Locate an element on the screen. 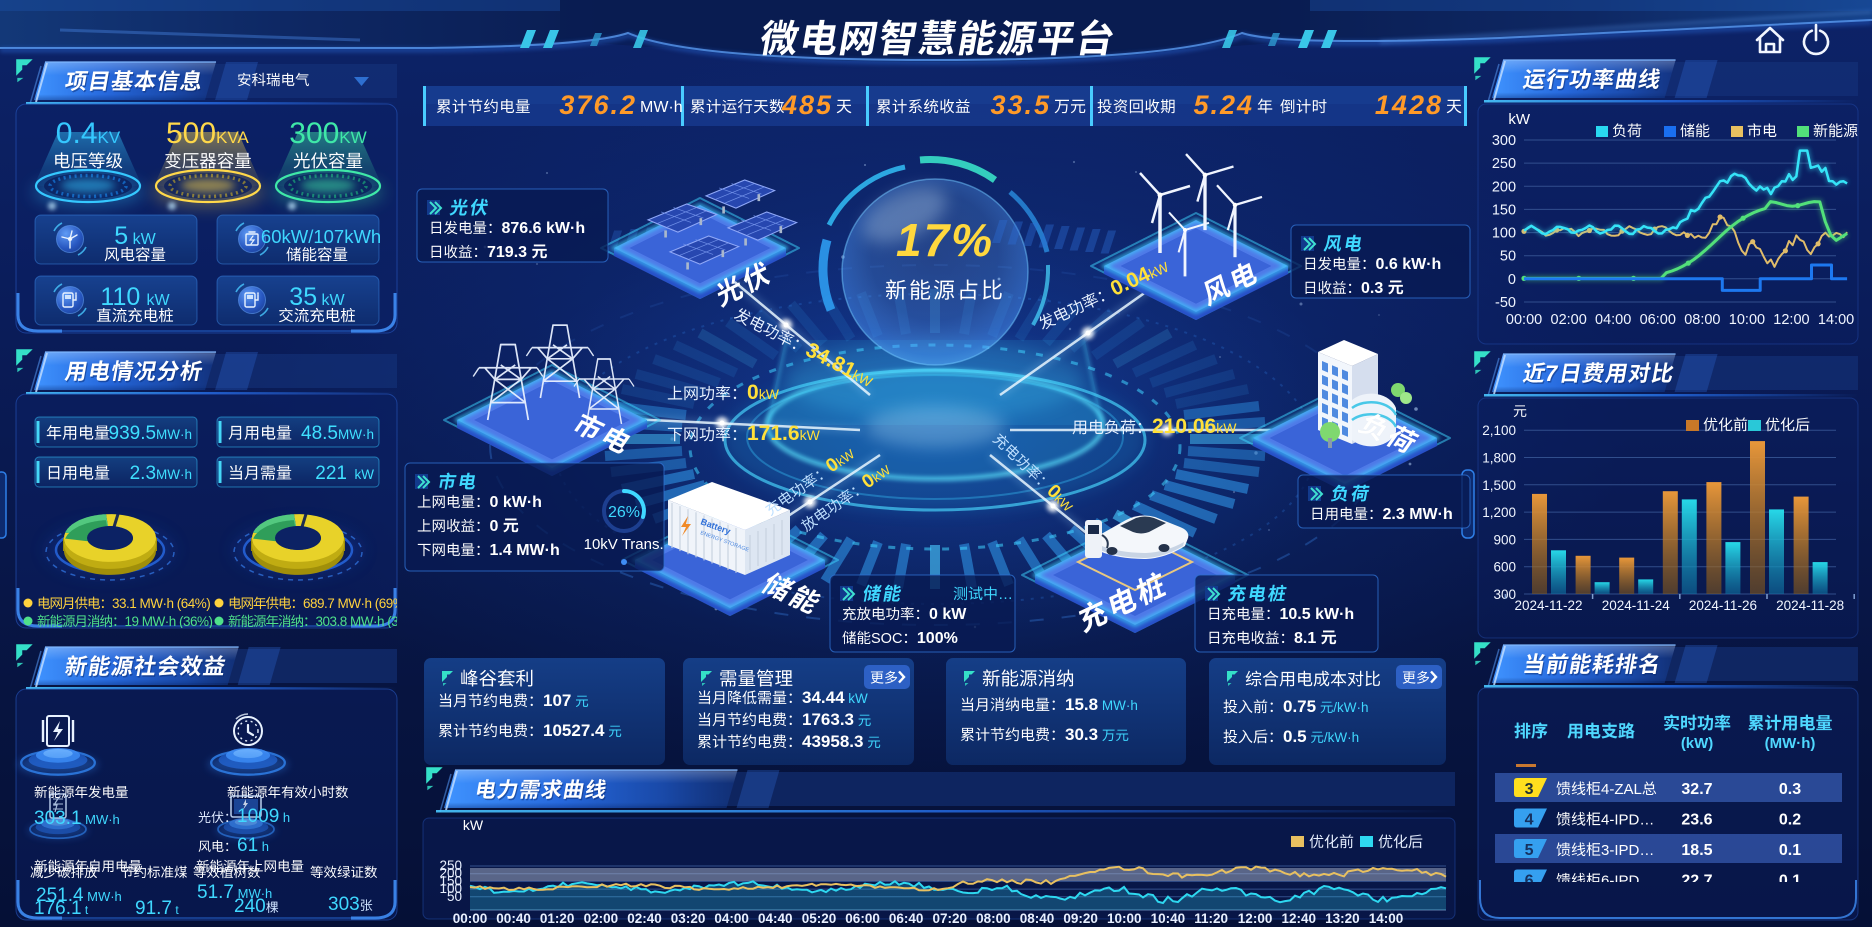  svg-text: 210.06 is located at coordinates (1184, 426).